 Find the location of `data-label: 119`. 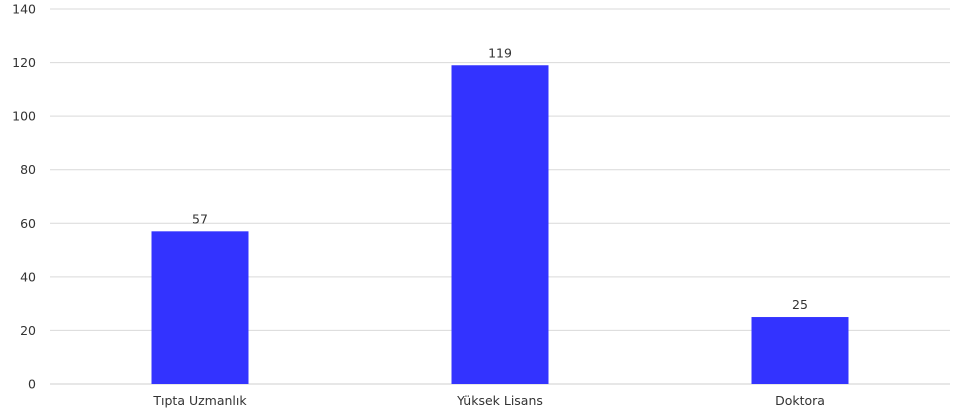

data-label: 119 is located at coordinates (500, 52).